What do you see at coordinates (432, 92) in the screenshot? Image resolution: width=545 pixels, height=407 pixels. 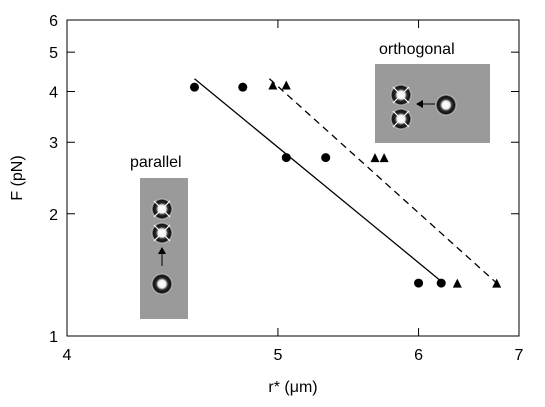 I see `inset-orthogonal: orthogonal` at bounding box center [432, 92].